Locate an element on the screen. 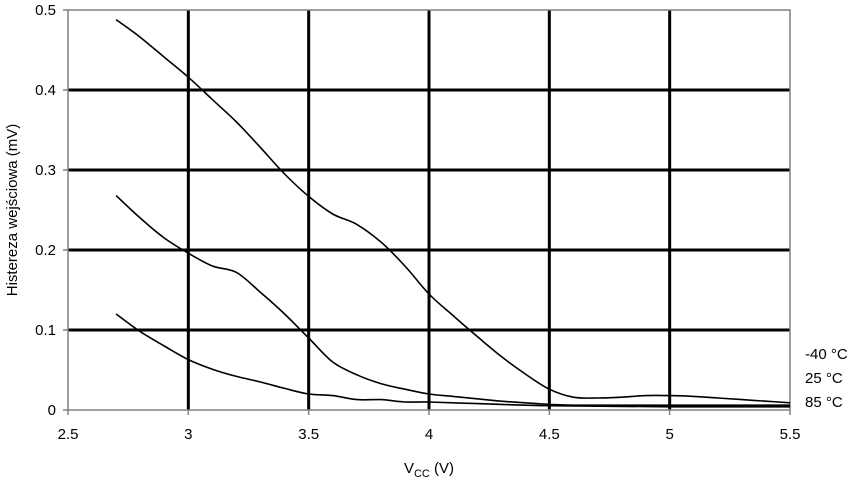  legend: -40 °C 25 °C 85 °C is located at coordinates (826, 378).